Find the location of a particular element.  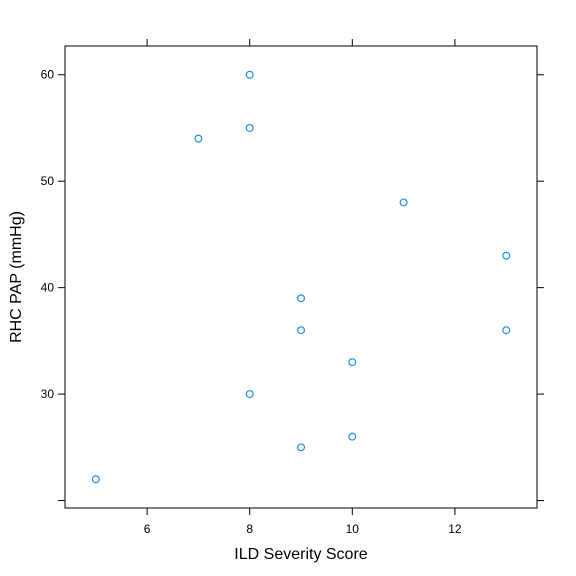

x-tick-label: 10 is located at coordinates (353, 529).